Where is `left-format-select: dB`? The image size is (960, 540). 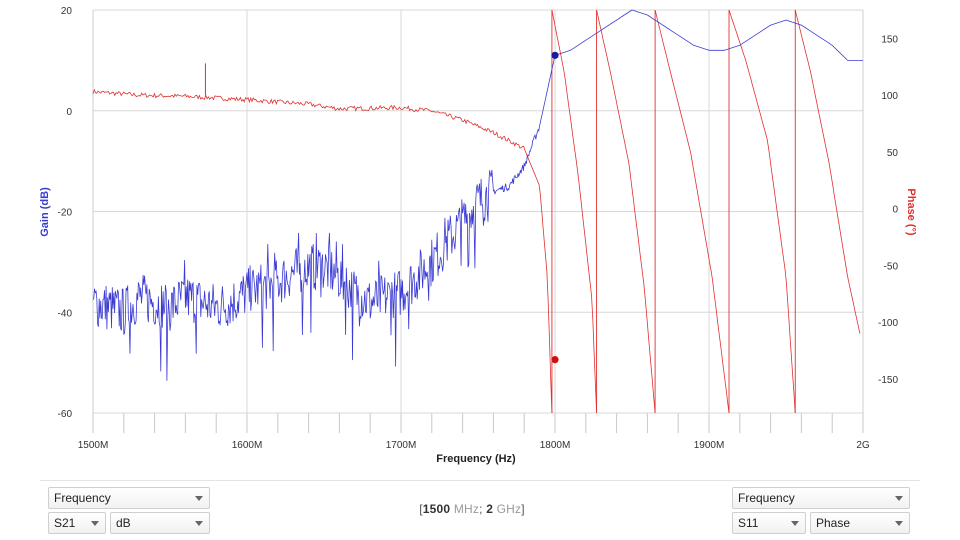 left-format-select: dB is located at coordinates (160, 523).